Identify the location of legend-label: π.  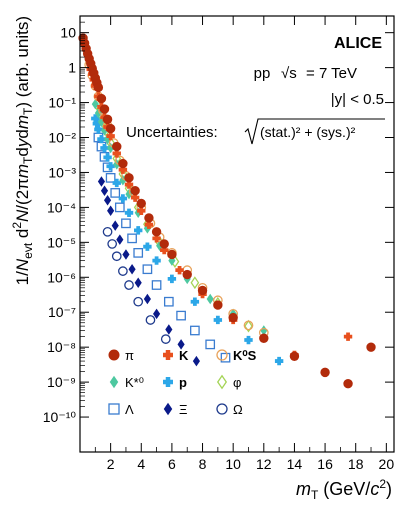
(129, 355).